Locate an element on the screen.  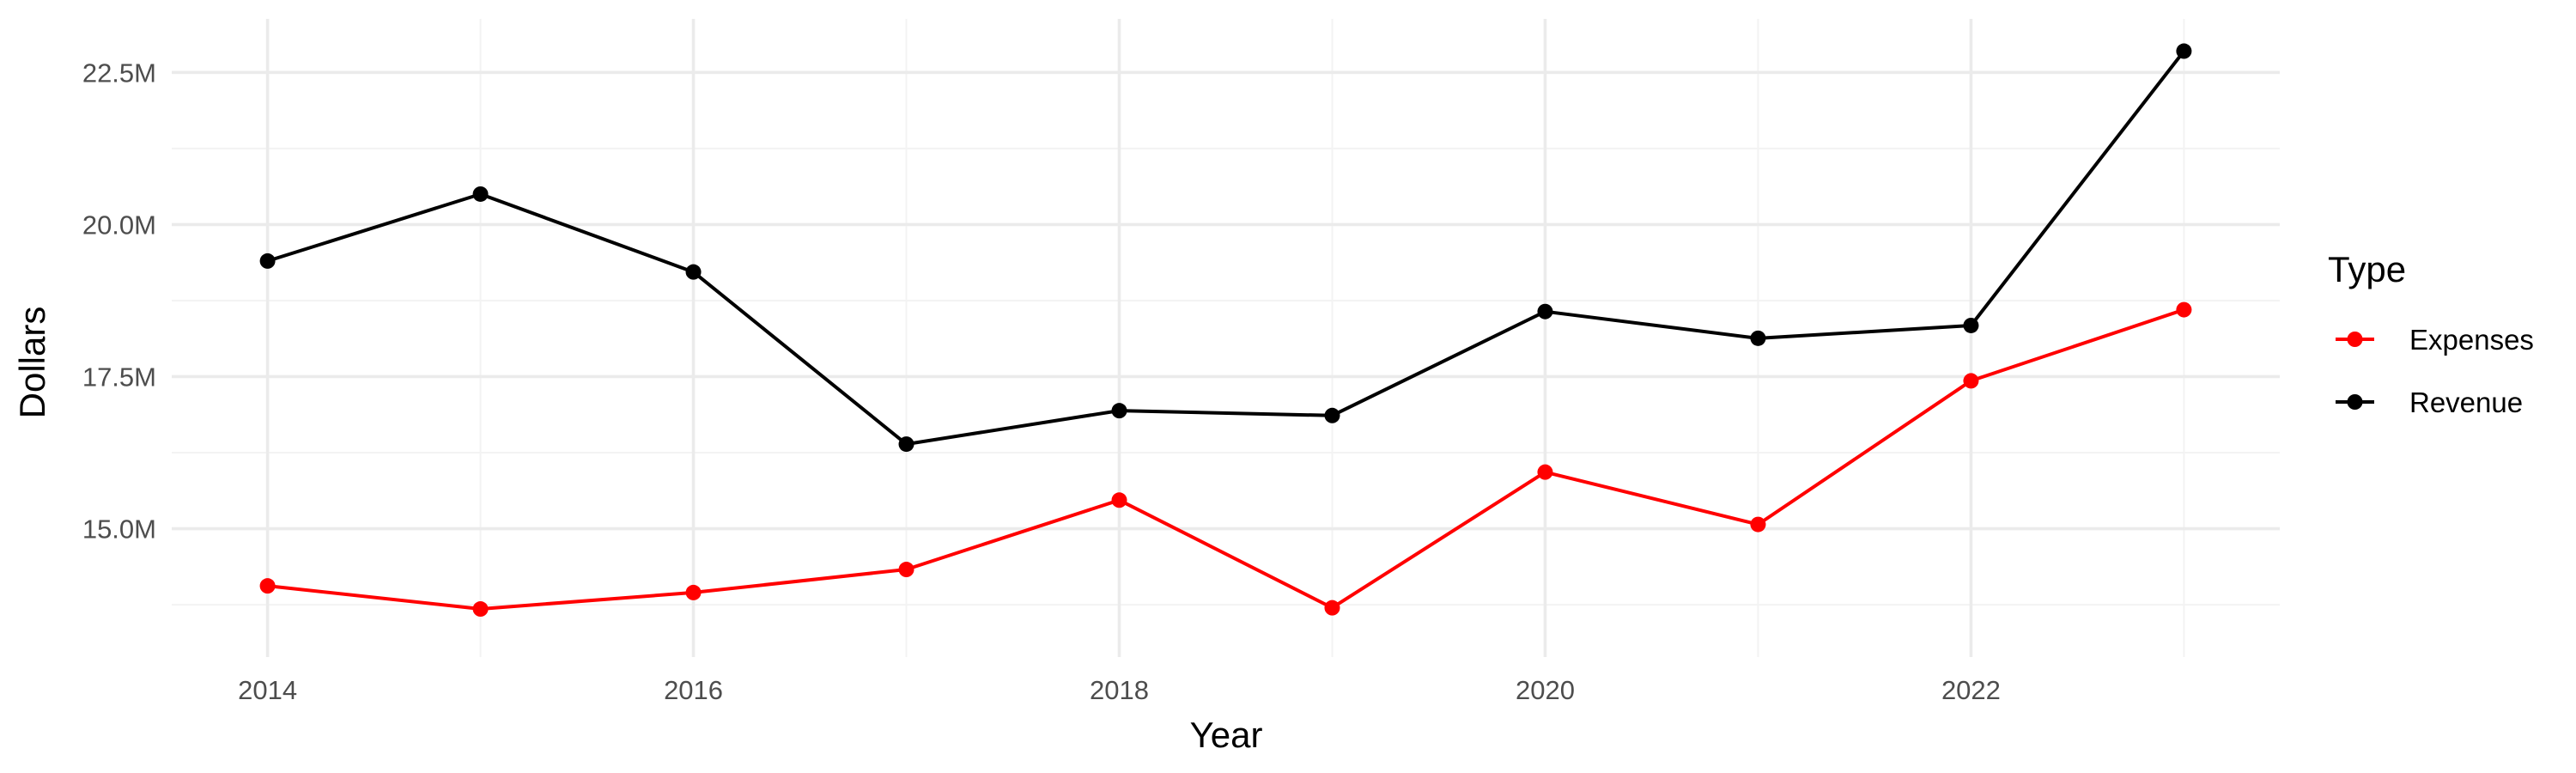
legend-label: Revenue is located at coordinates (2466, 402).